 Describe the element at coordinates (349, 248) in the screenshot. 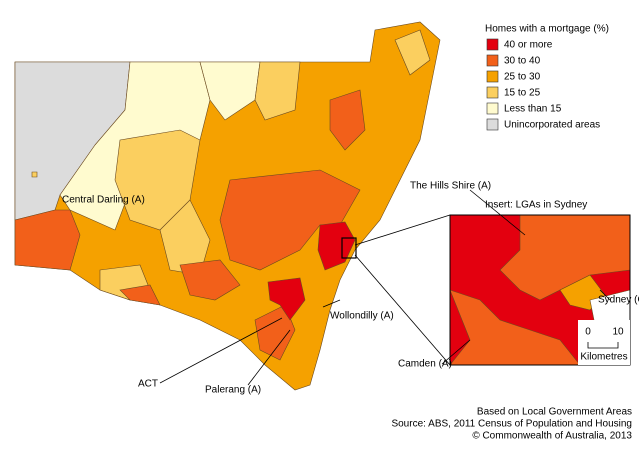

I see `insert-locator` at that location.